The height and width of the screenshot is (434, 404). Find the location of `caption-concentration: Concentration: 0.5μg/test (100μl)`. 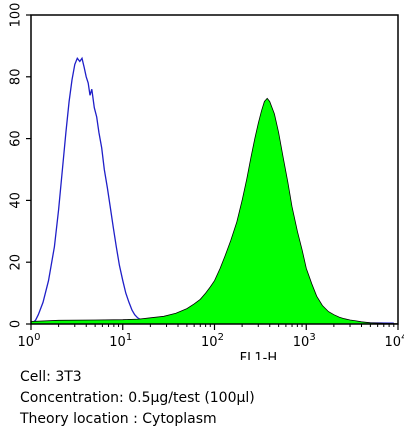

caption-concentration: Concentration: 0.5μg/test (100μl) is located at coordinates (137, 398).